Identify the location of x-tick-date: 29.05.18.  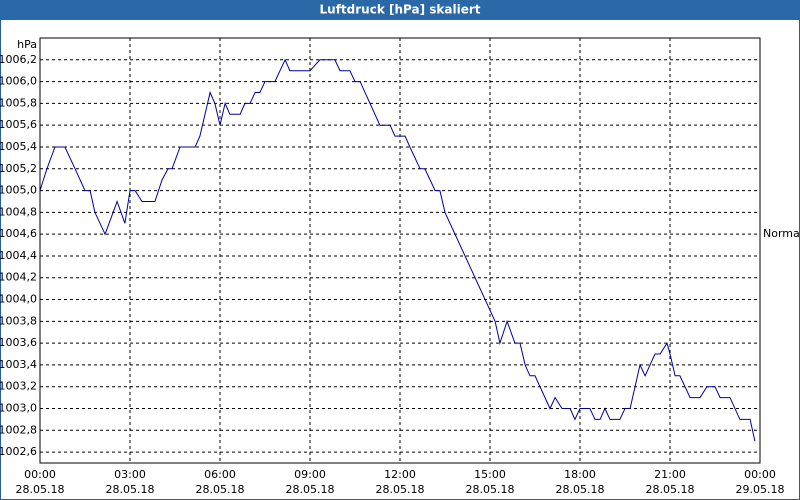
(760, 489).